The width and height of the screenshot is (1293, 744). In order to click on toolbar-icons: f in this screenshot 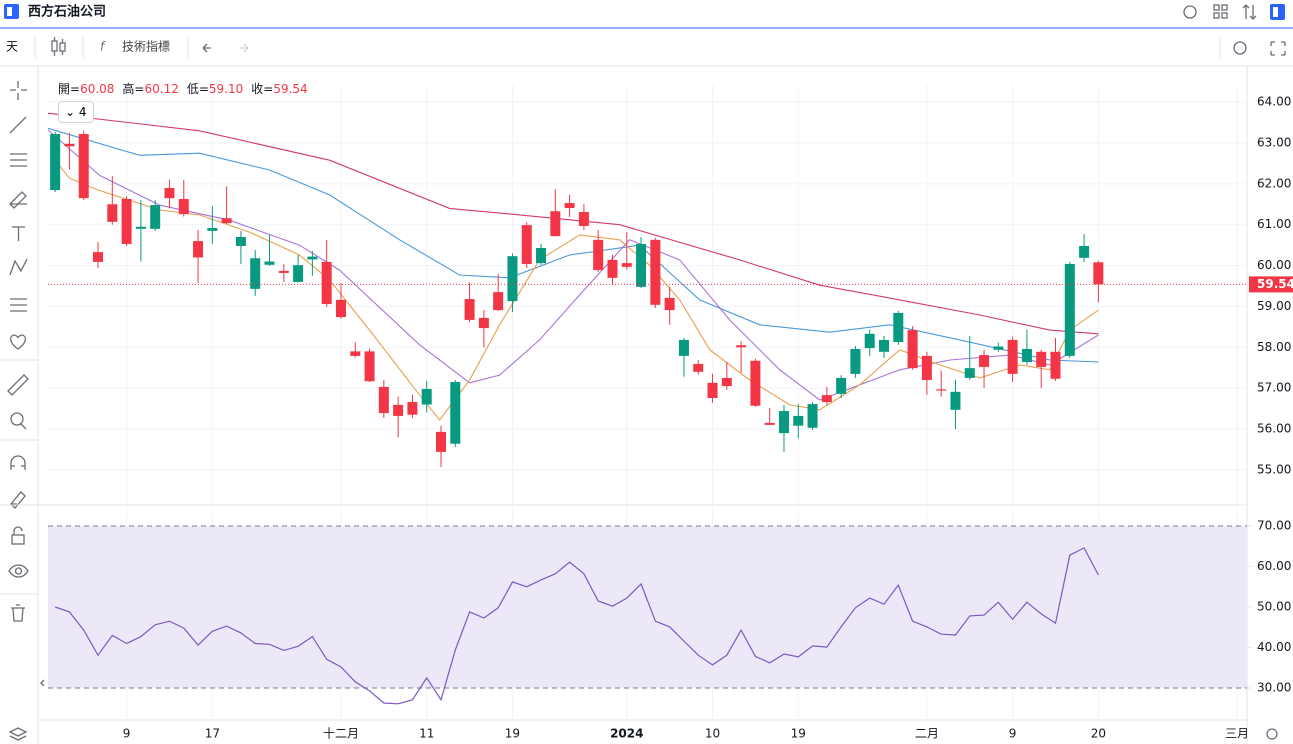, I will do `click(660, 47)`.